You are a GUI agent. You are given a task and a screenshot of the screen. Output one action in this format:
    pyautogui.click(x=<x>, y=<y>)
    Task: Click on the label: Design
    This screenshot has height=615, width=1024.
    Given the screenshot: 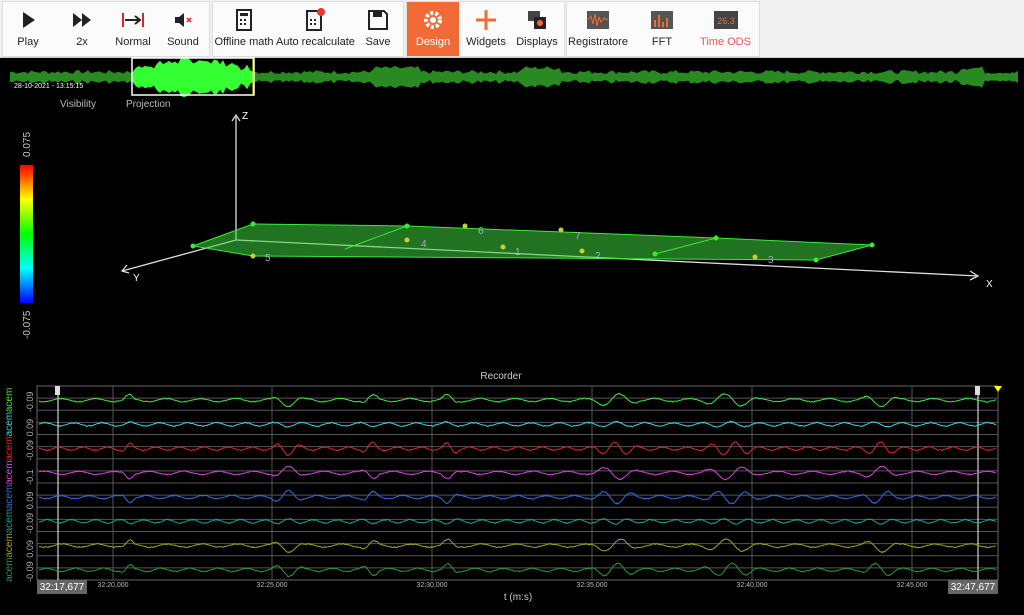 What is the action you would take?
    pyautogui.click(x=433, y=42)
    